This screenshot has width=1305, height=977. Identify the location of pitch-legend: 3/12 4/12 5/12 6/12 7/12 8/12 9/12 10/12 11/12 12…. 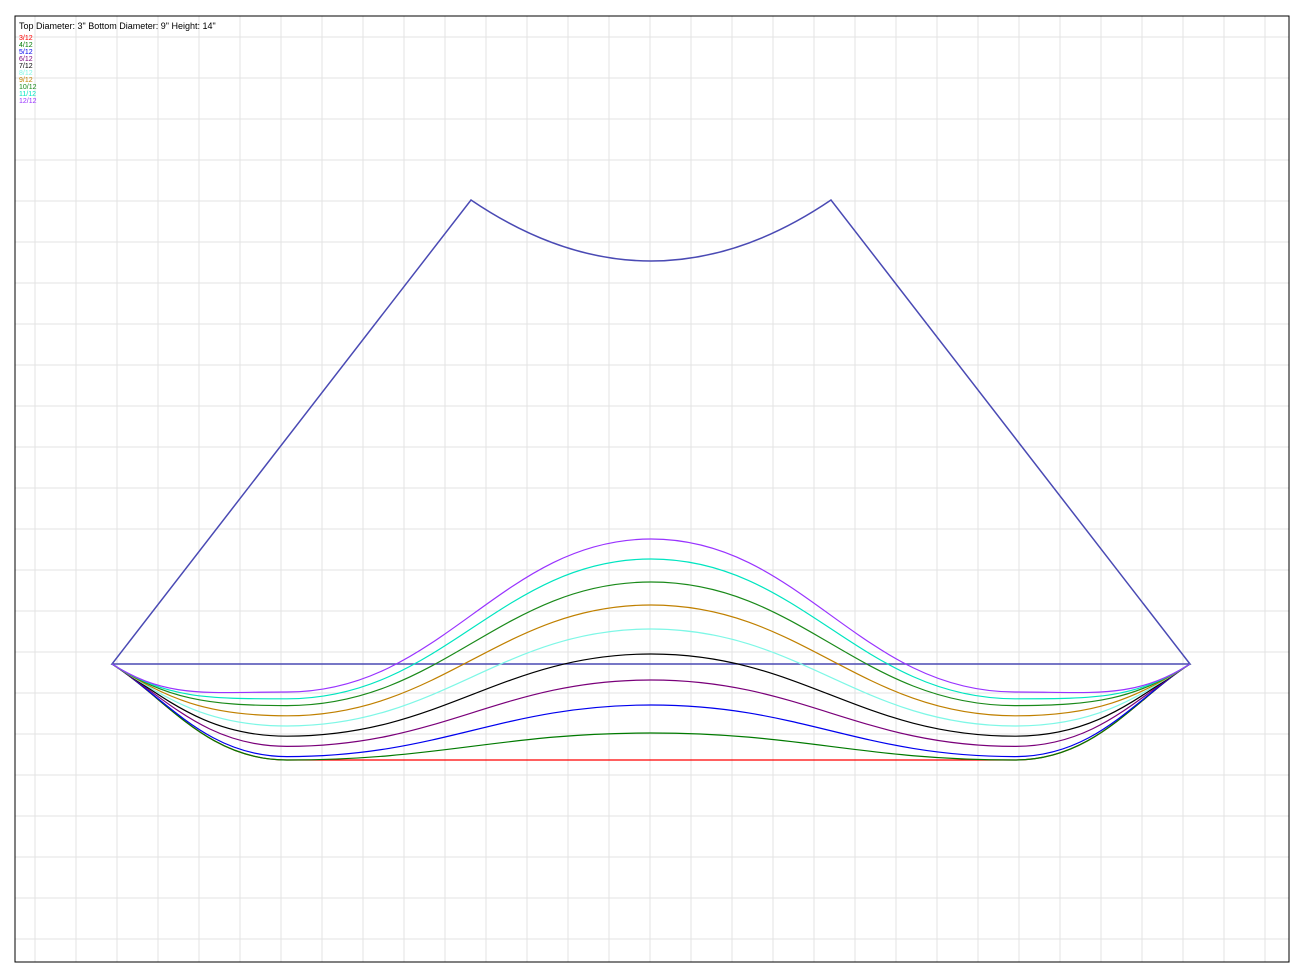
(28, 70).